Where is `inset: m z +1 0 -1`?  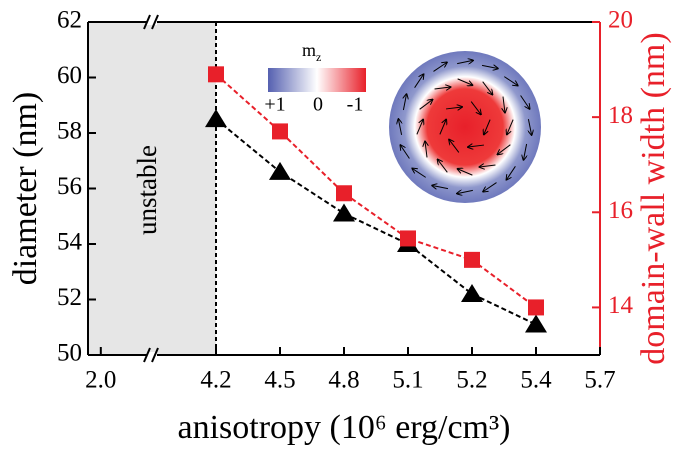 inset: m z +1 0 -1 is located at coordinates (402, 121).